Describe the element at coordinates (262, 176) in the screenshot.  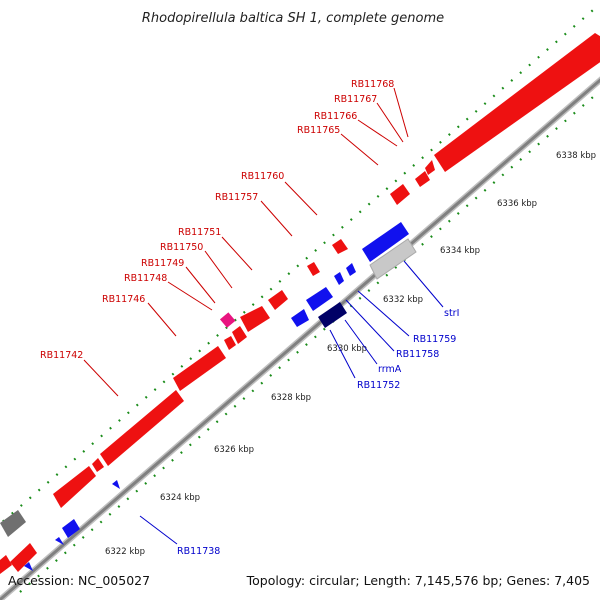
I see `label-rb11760: RB11760` at that location.